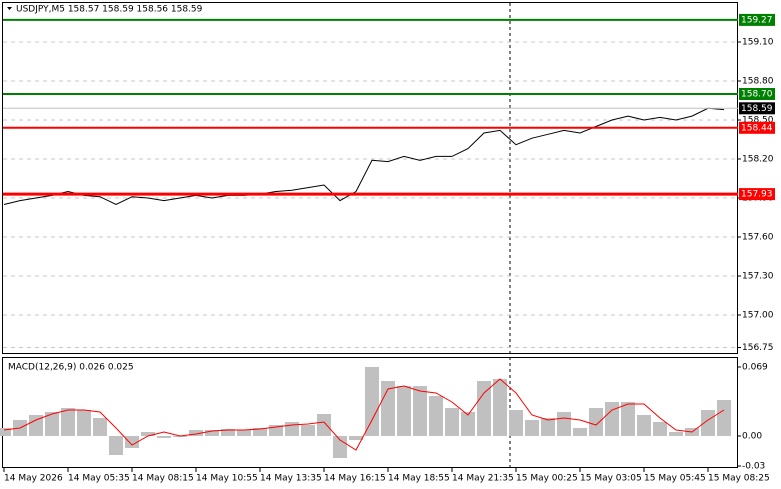  Describe the element at coordinates (753, 467) in the screenshot. I see `y-tick-label: -0.03` at that location.